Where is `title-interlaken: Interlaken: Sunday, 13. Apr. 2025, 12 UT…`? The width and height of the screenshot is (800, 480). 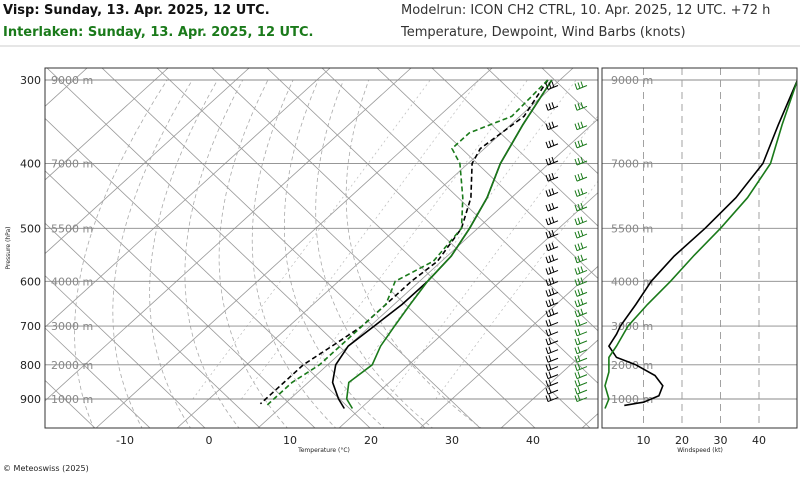 title-interlaken: Interlaken: Sunday, 13. Apr. 2025, 12 UT… is located at coordinates (158, 32).